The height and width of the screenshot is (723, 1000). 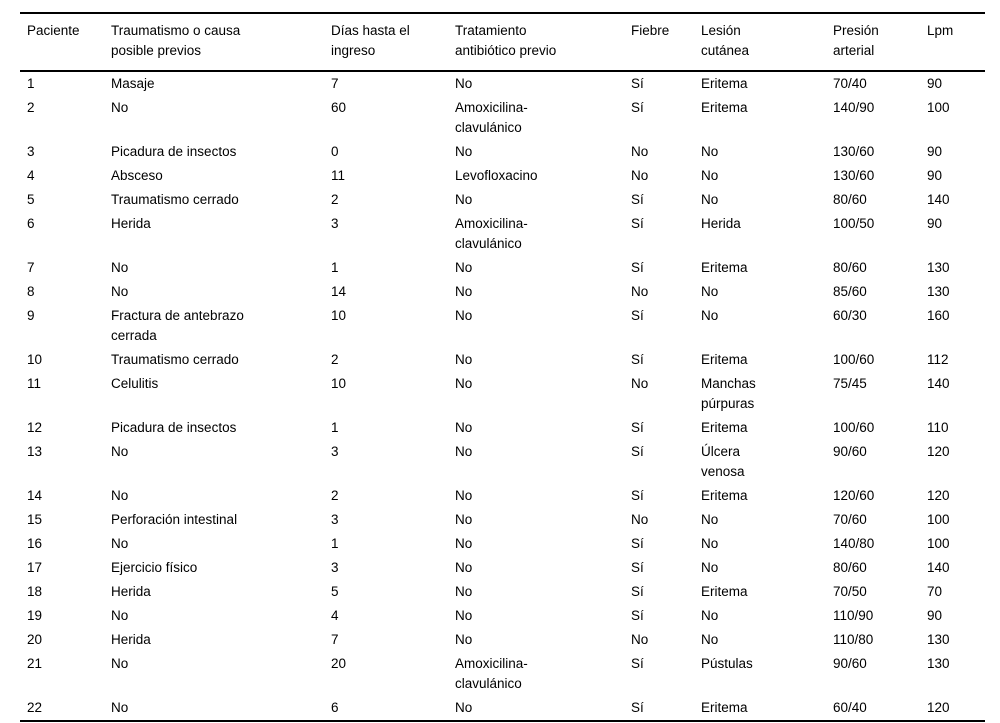 I want to click on cell-traumatismo: Celulitis, so click(x=214, y=394).